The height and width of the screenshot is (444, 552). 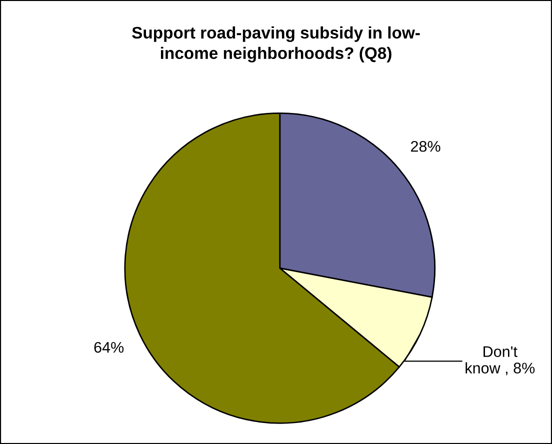 What do you see at coordinates (425, 146) in the screenshot?
I see `data-label: 28%` at bounding box center [425, 146].